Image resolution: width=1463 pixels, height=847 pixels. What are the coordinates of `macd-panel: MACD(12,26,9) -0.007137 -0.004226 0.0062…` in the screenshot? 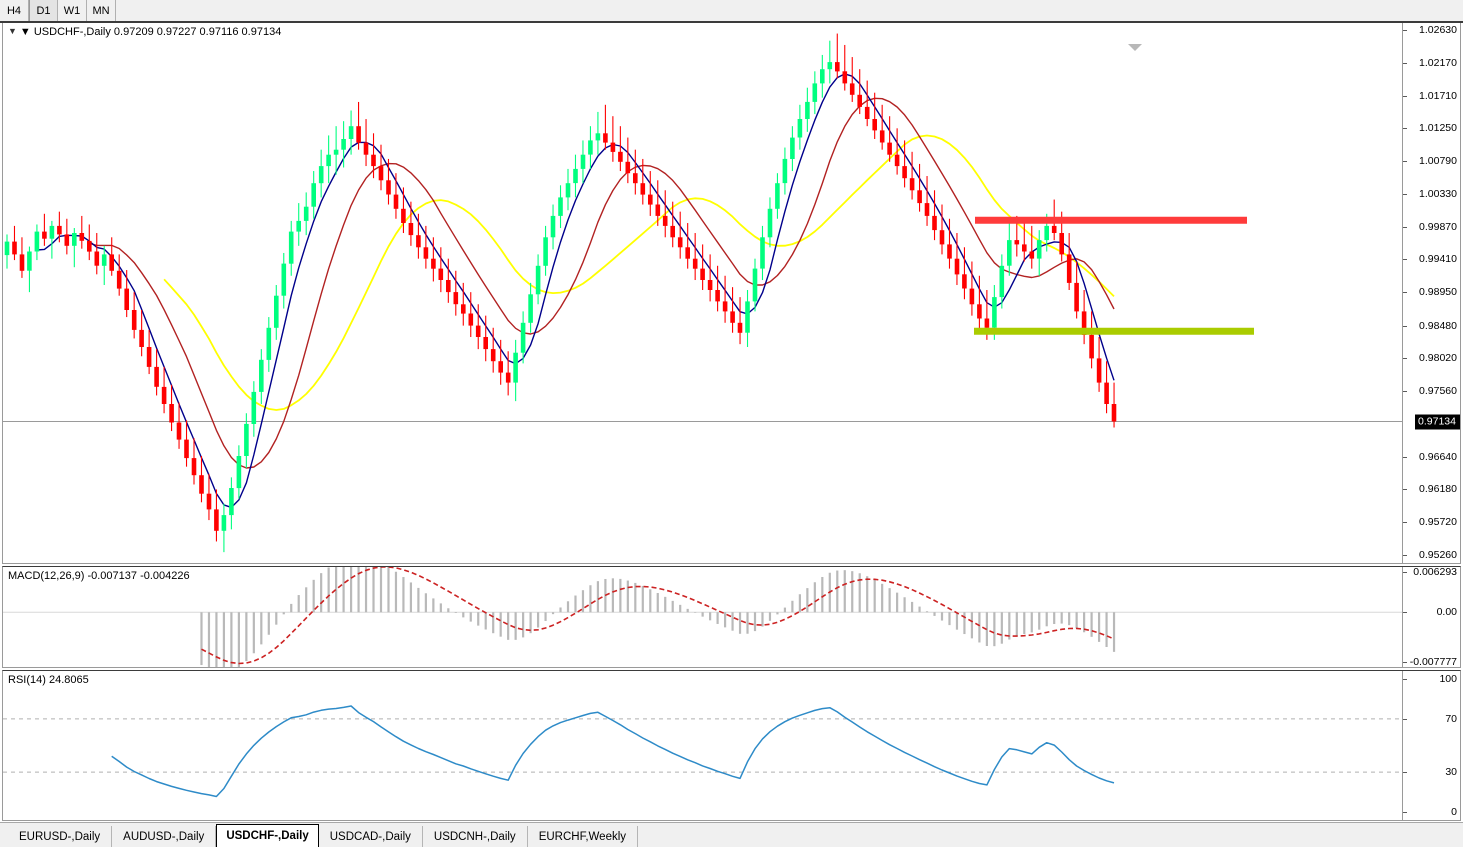 It's located at (731, 617).